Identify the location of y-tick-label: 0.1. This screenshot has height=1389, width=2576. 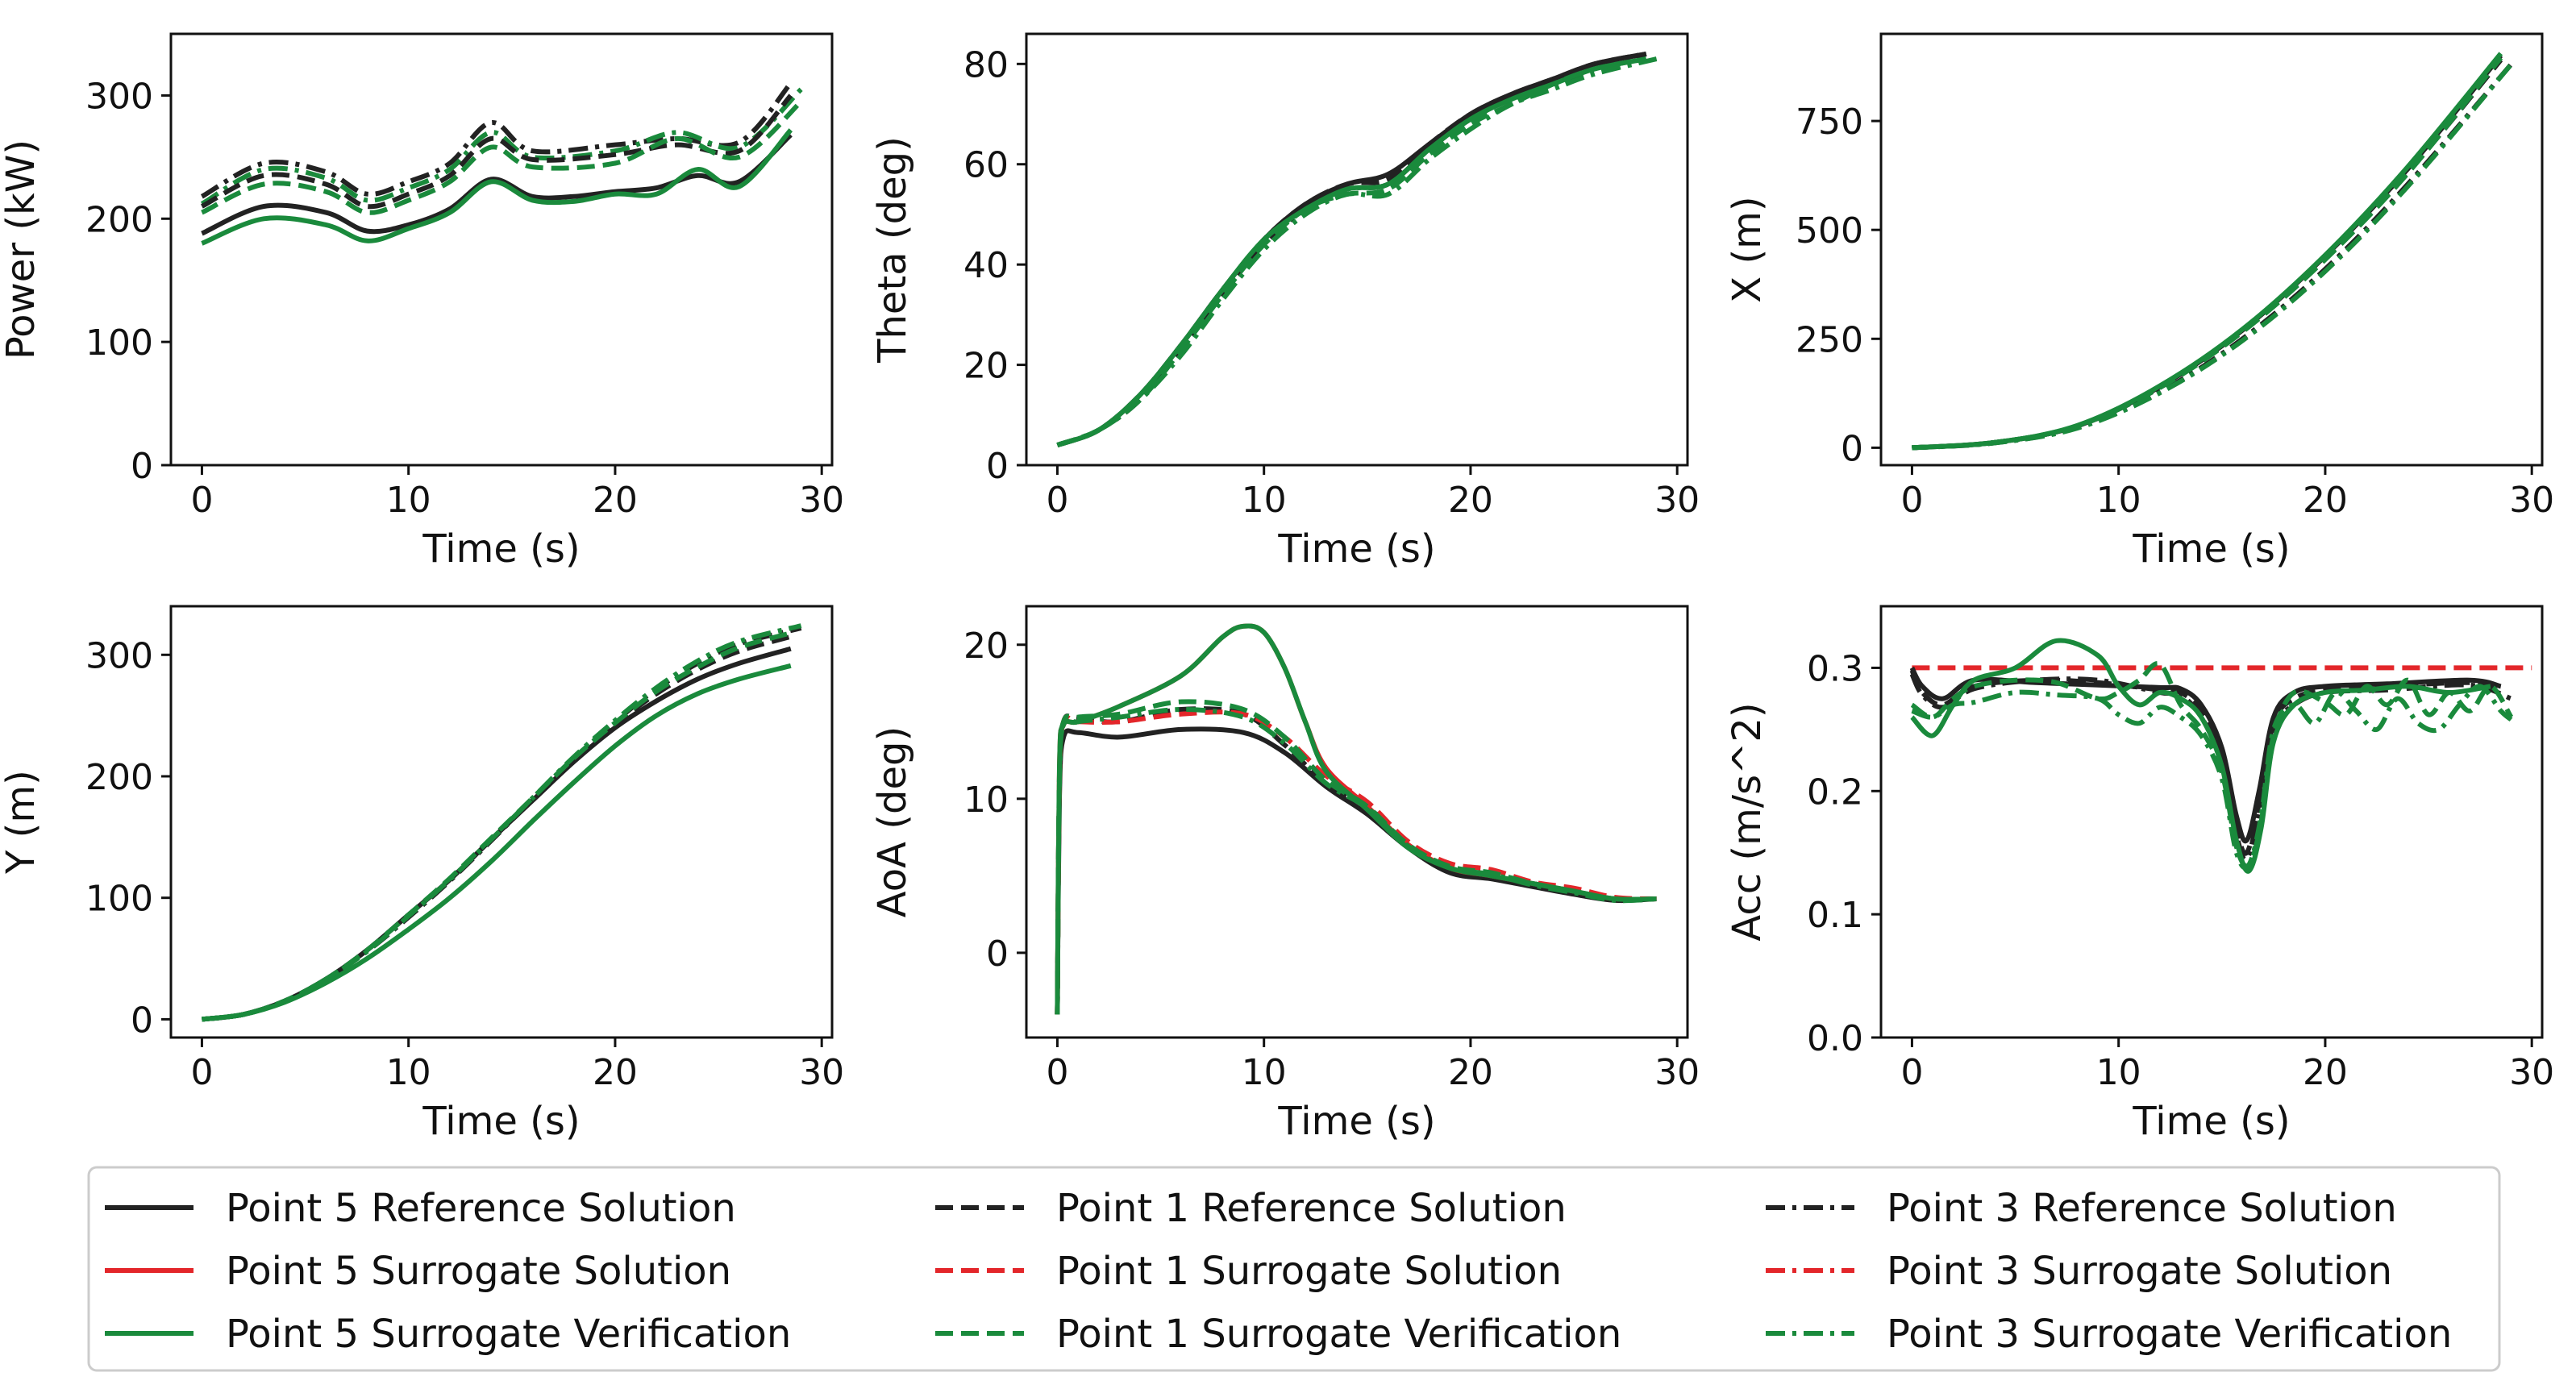
(1835, 915).